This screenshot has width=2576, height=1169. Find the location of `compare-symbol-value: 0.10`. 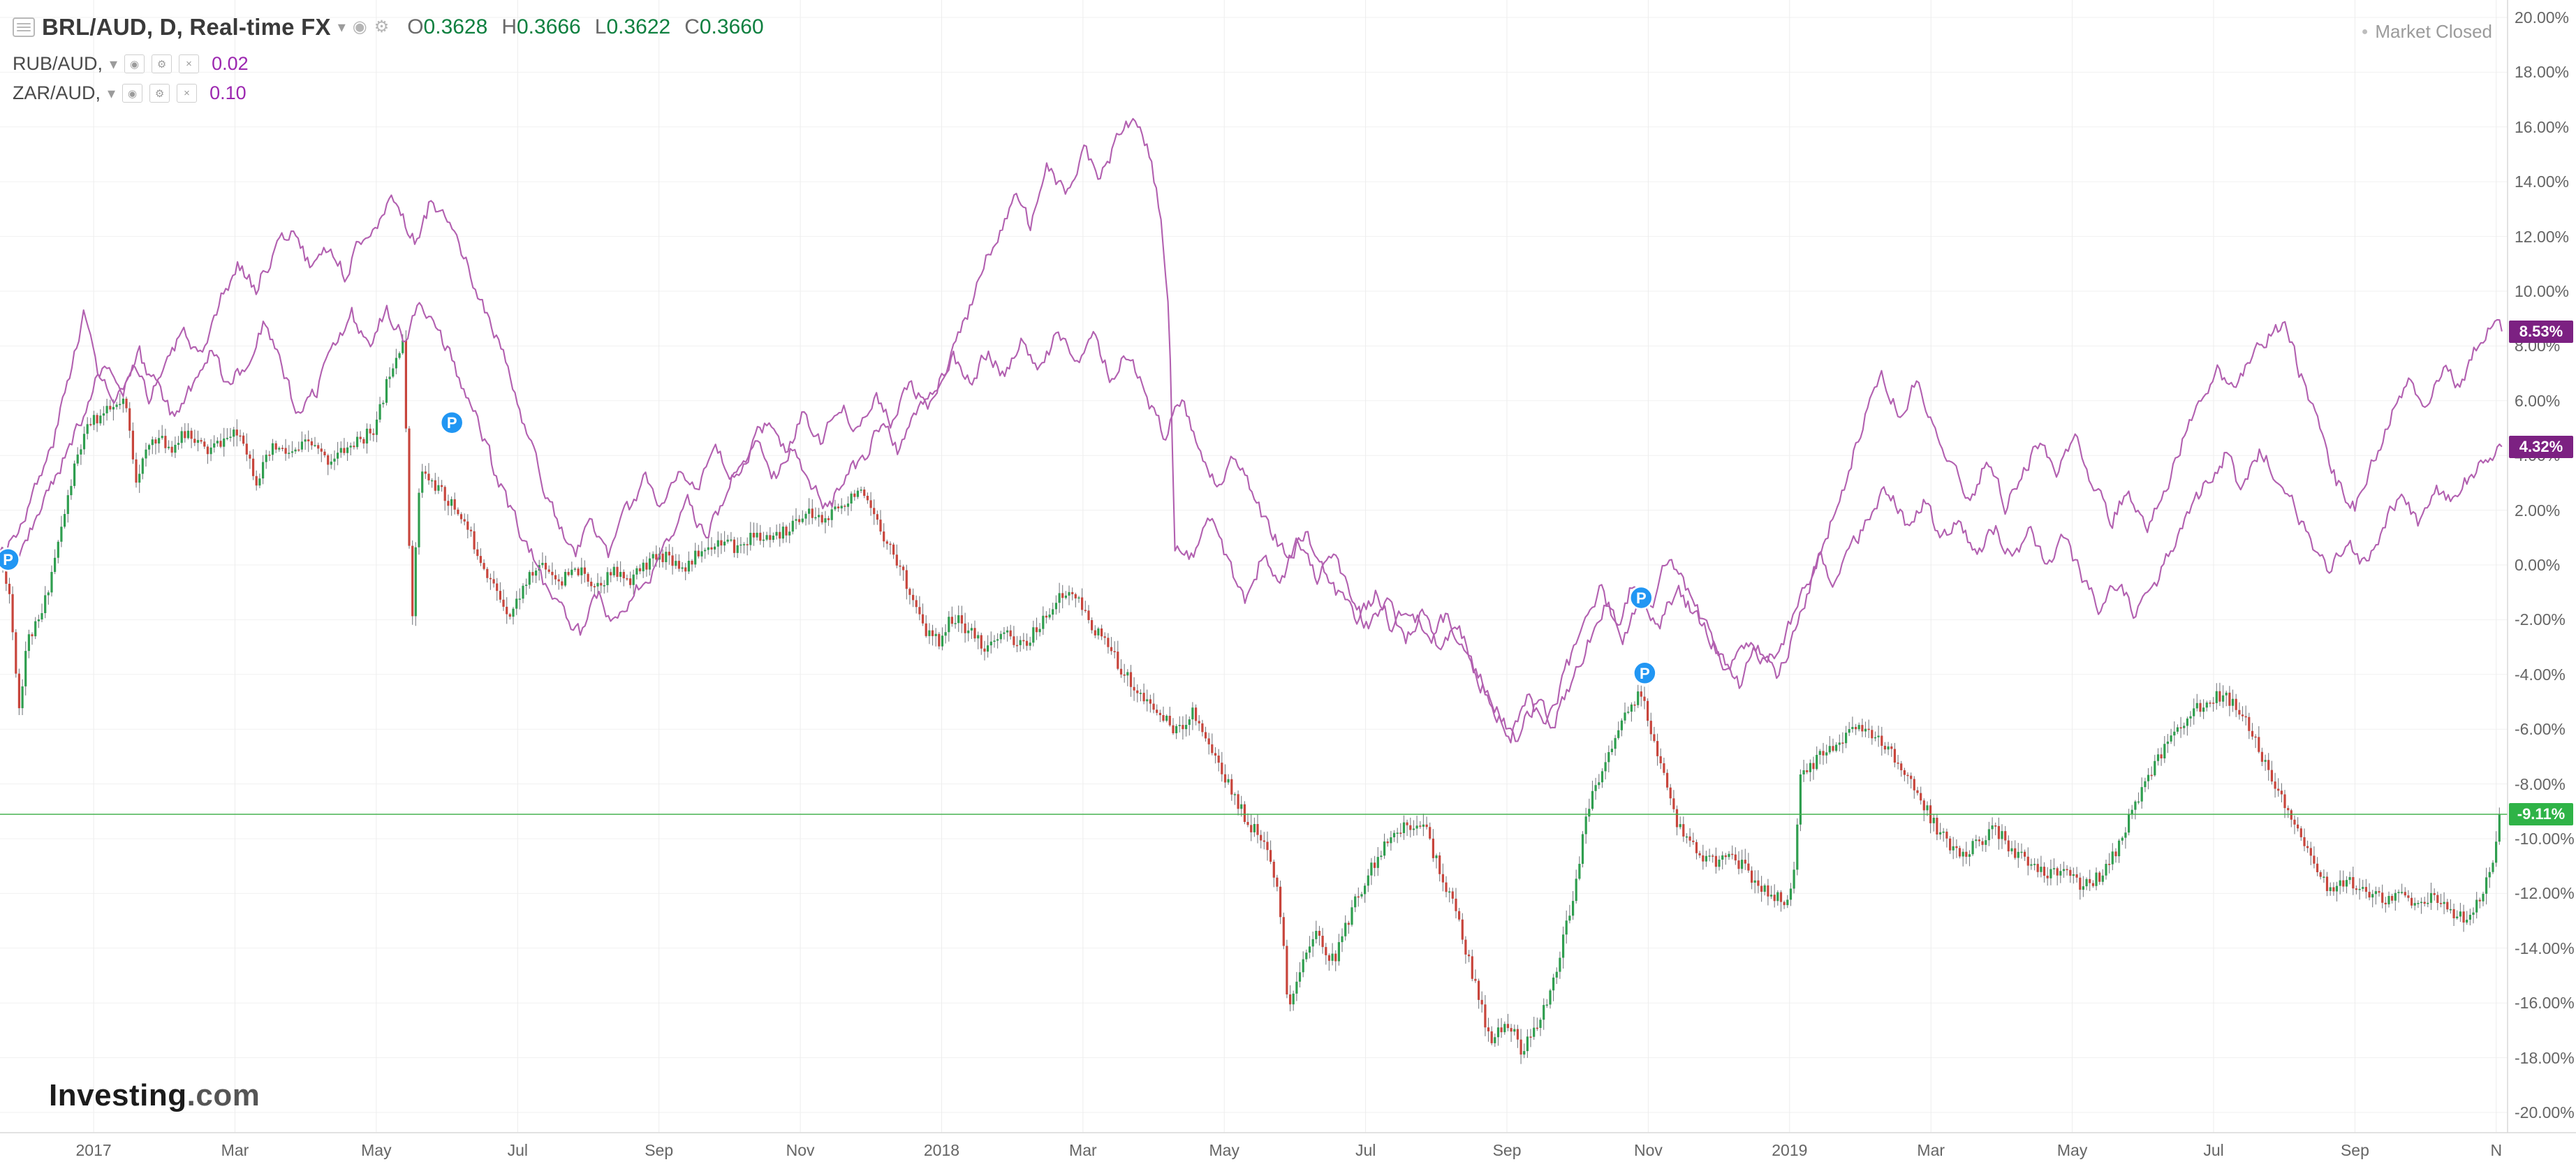

compare-symbol-value: 0.10 is located at coordinates (227, 92).